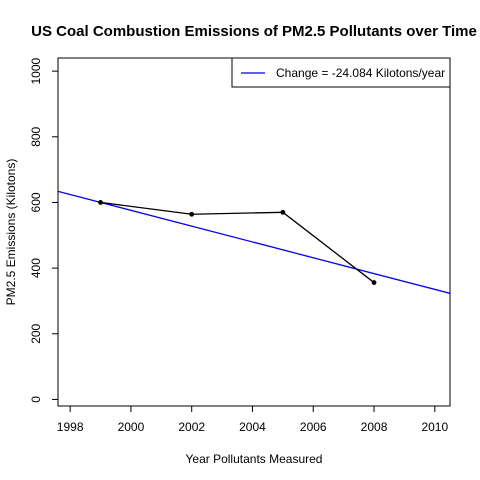 This screenshot has width=480, height=480. What do you see at coordinates (36, 268) in the screenshot?
I see `y-tick-label: 400` at bounding box center [36, 268].